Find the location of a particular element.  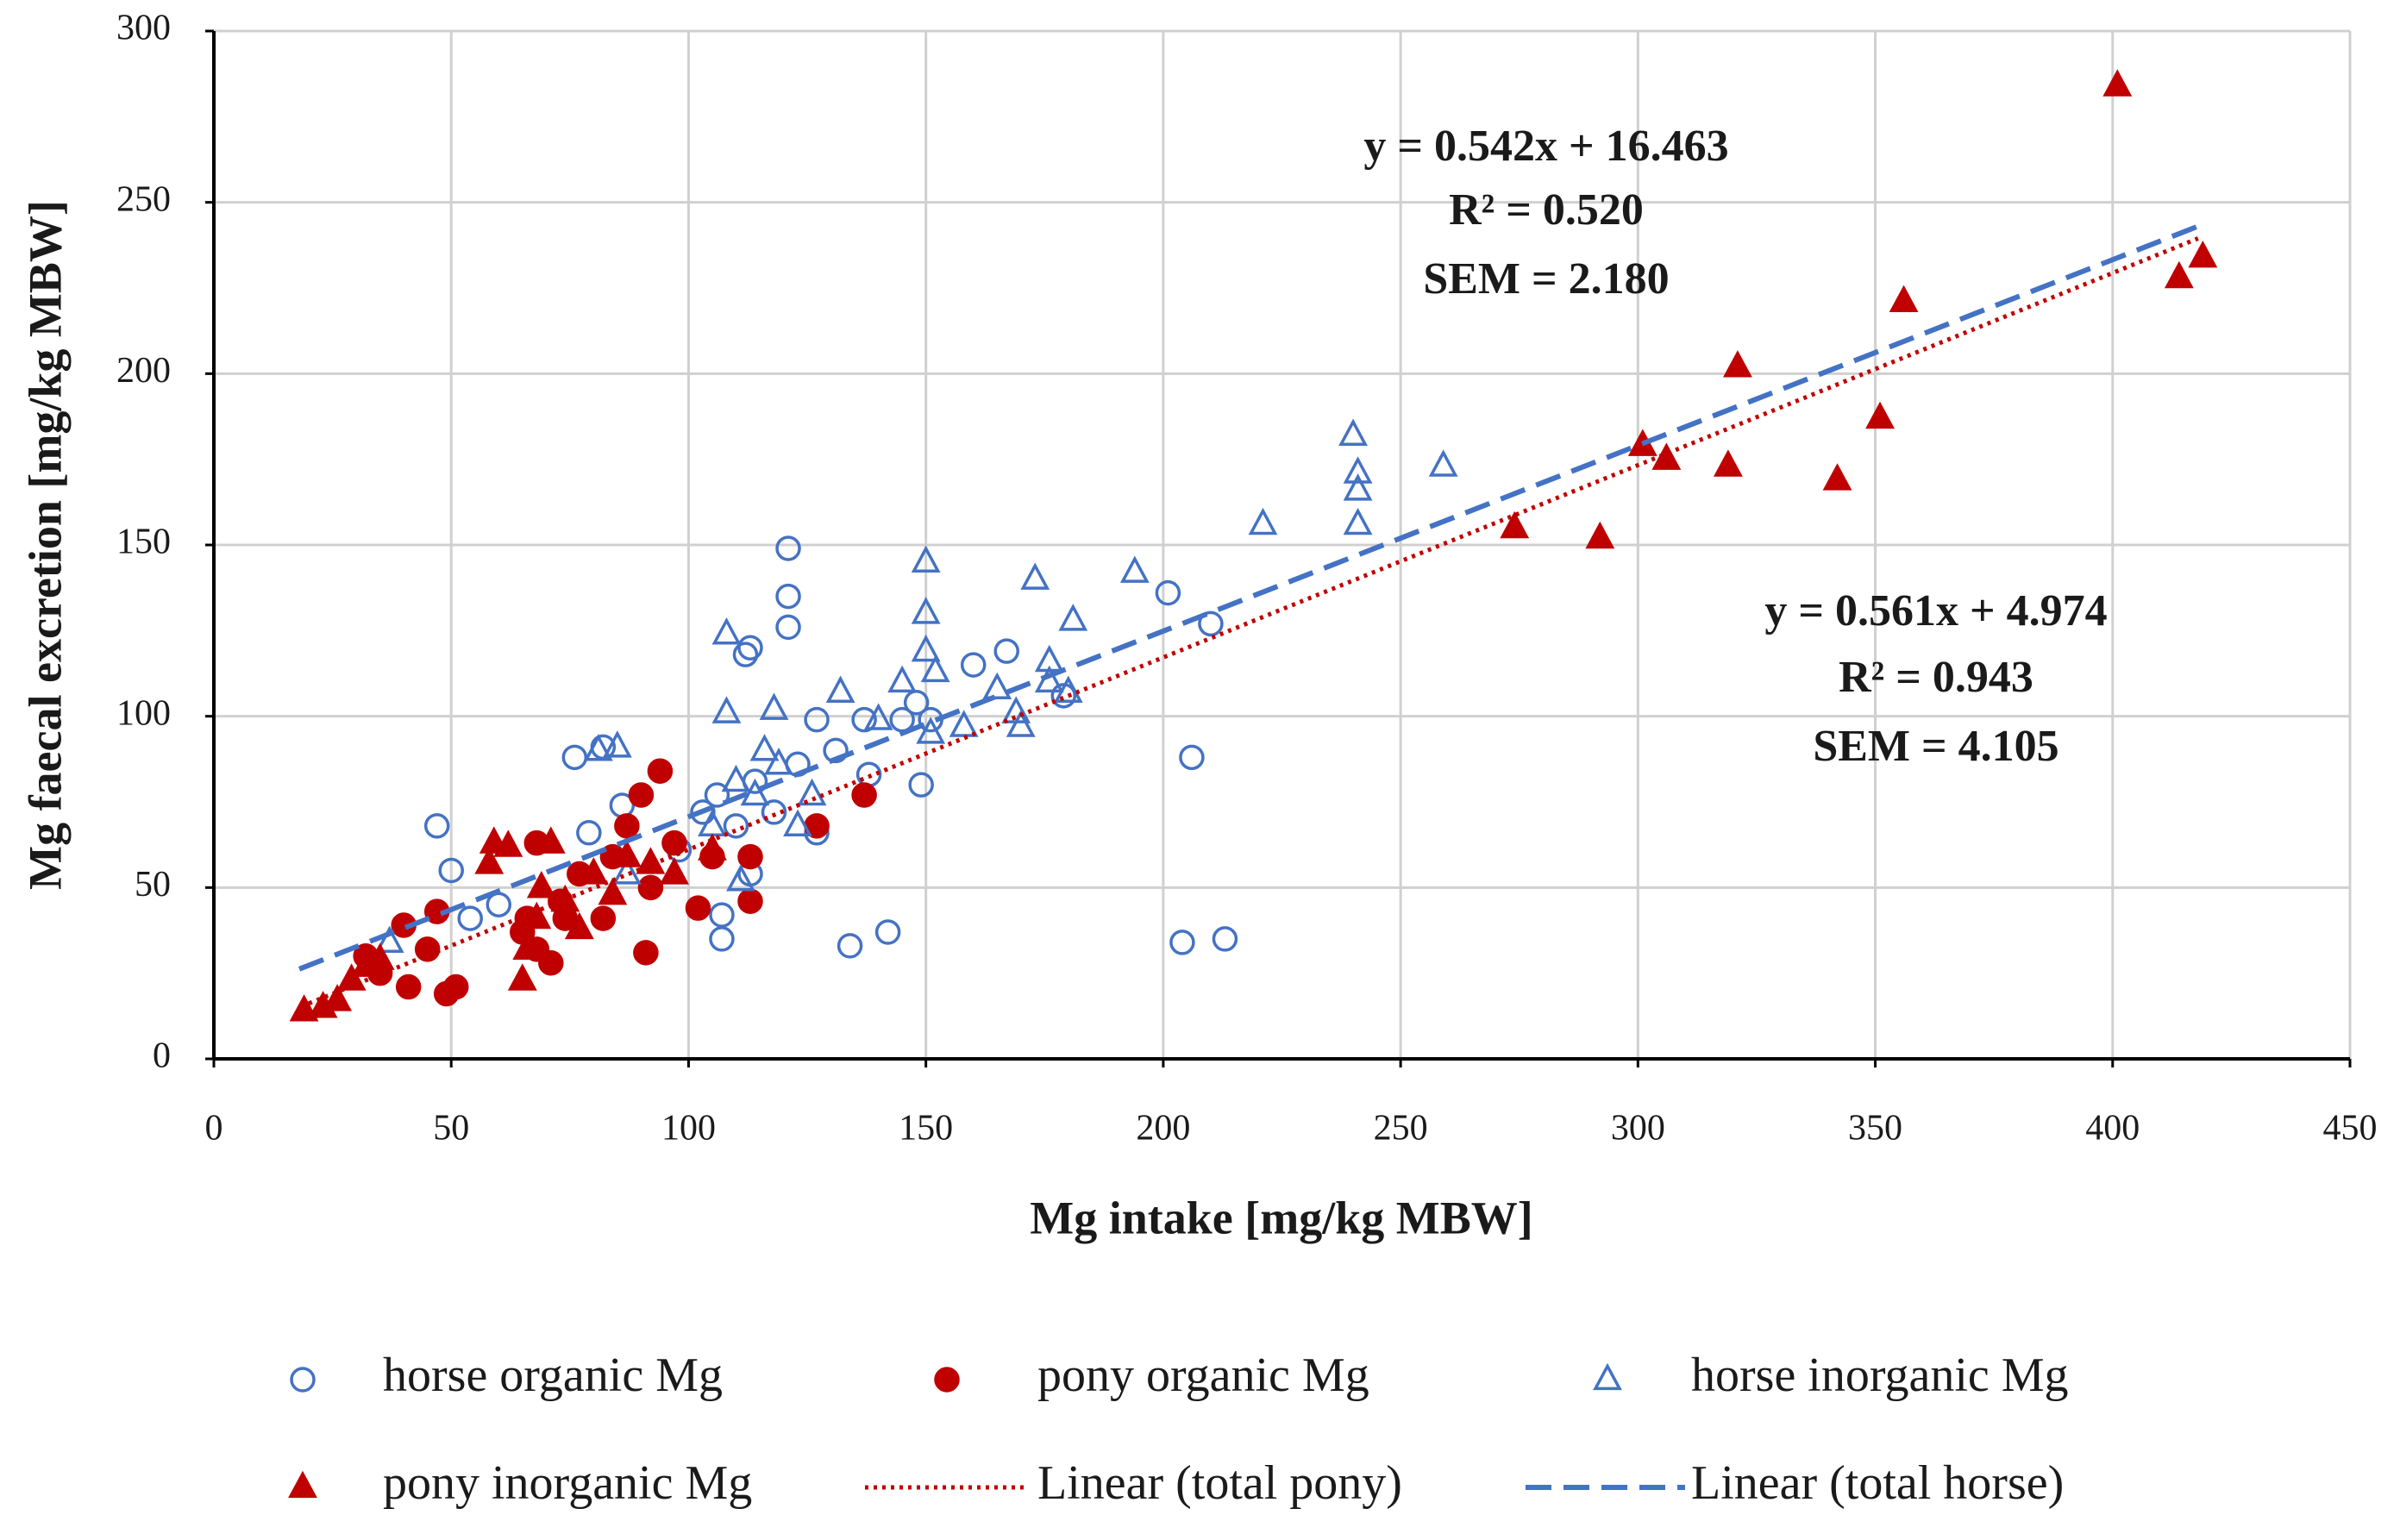

y-axis-title: Mg faecal excretion [mg/kg MBW] is located at coordinates (45, 545).